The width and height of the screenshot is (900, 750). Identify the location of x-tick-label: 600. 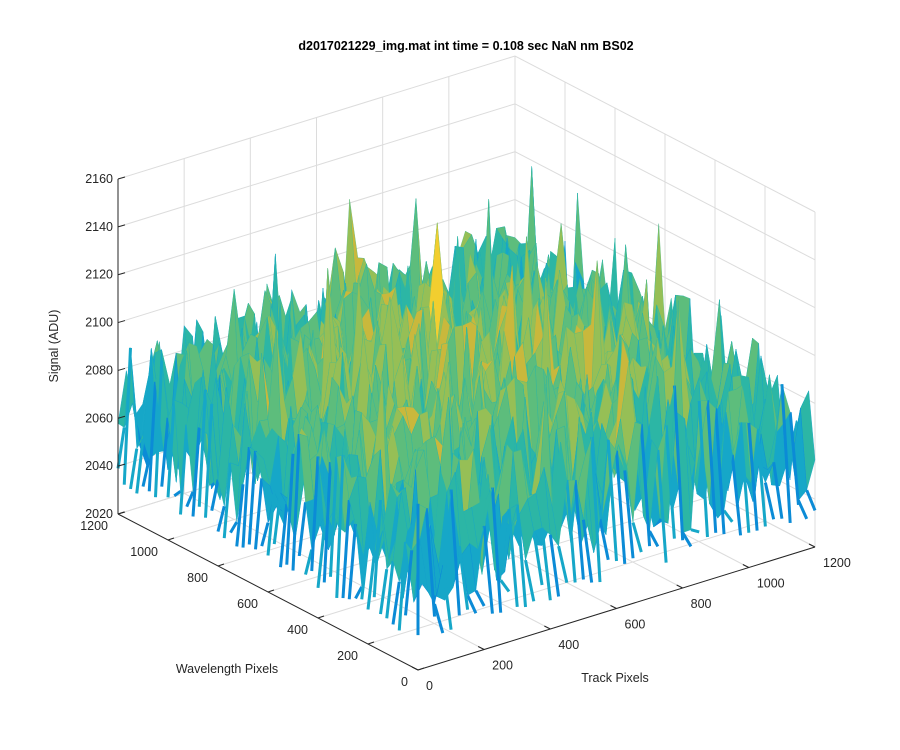
(635, 625).